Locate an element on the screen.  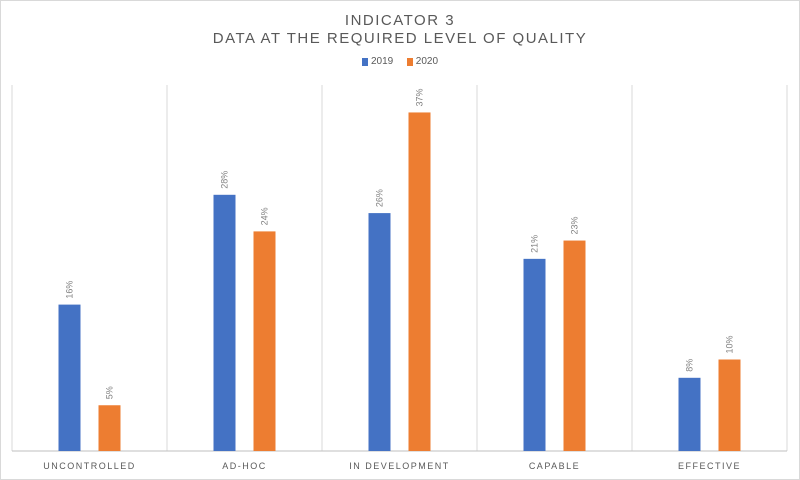
data-label: 21% is located at coordinates (535, 244).